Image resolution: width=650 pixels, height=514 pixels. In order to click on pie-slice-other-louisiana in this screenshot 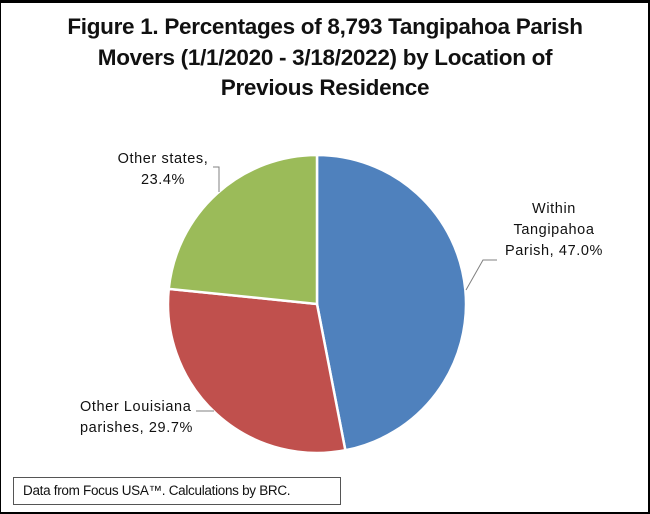, I will do `click(256, 371)`.